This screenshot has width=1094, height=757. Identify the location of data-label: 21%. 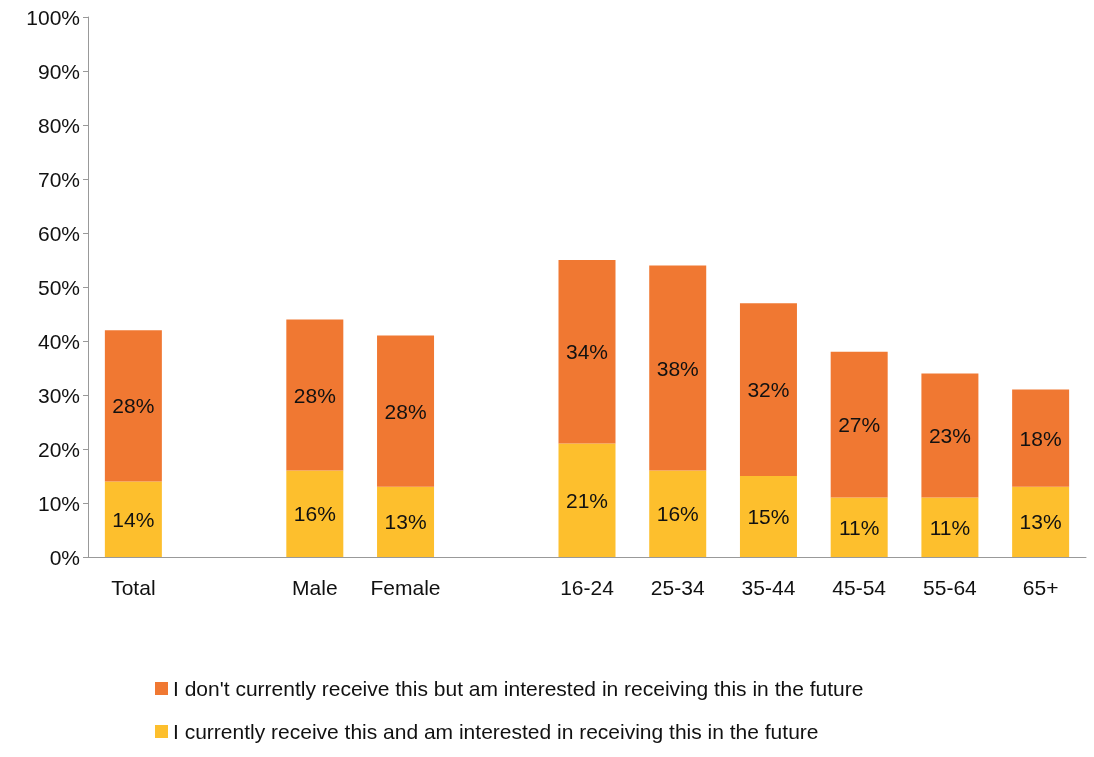
(587, 500).